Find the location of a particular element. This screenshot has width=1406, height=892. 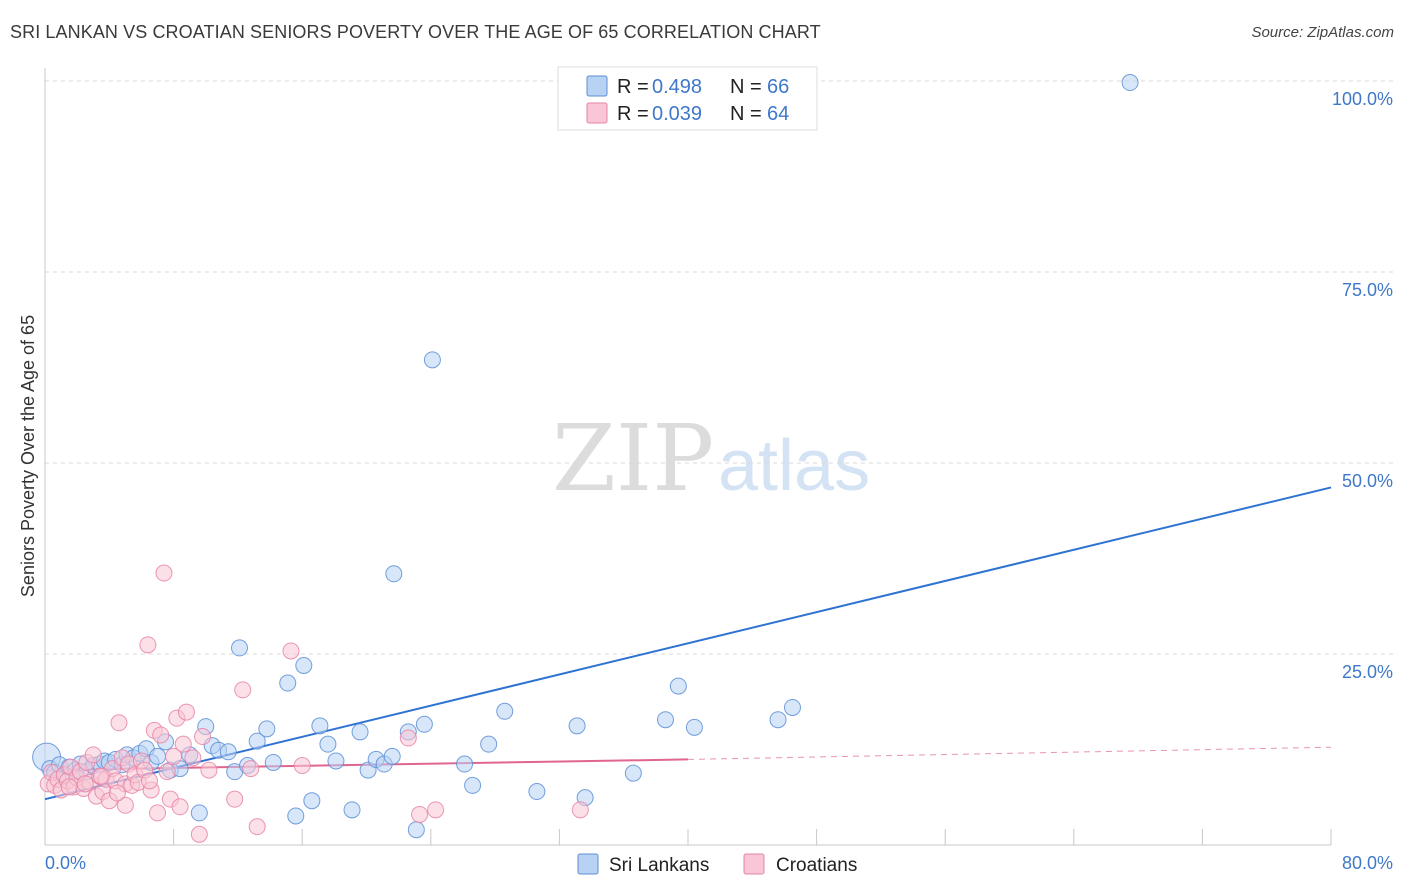

bottom-legend: Sri Lankans Croatians is located at coordinates (717, 864).